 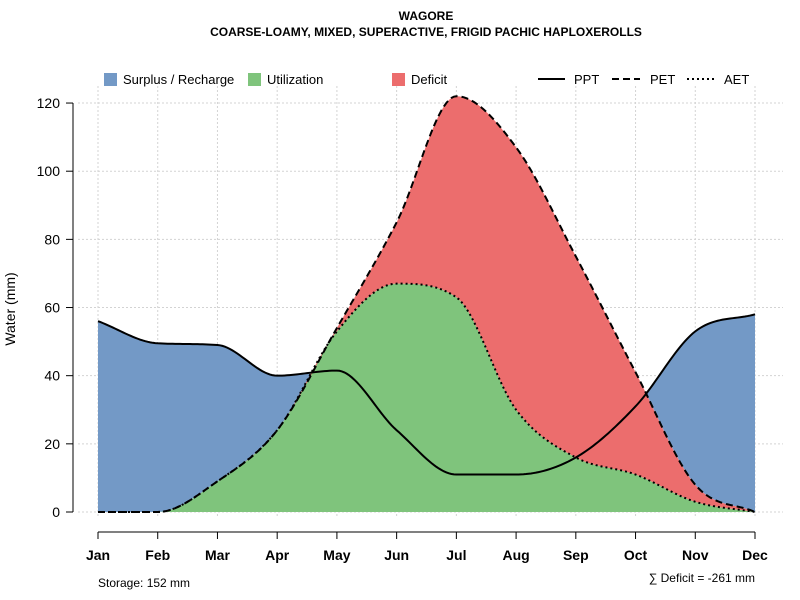 I want to click on legend-swatch-surplus, so click(x=110, y=79).